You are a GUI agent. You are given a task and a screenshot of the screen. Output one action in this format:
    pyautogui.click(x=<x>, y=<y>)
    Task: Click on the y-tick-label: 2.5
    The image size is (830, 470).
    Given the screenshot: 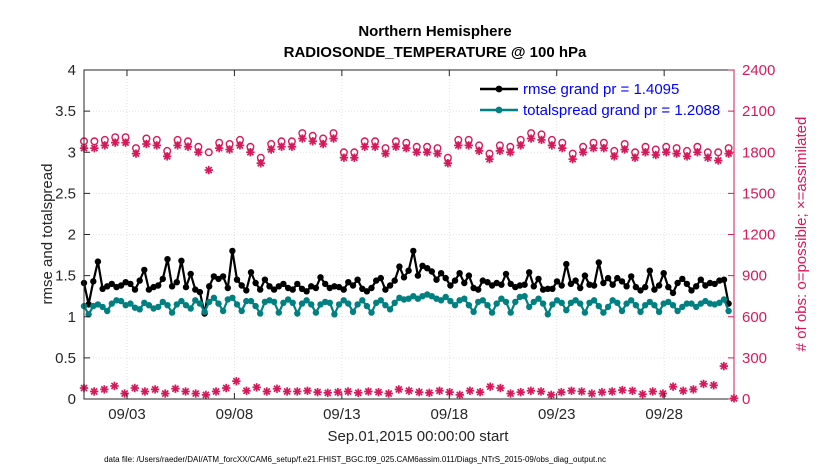 What is the action you would take?
    pyautogui.click(x=65, y=193)
    